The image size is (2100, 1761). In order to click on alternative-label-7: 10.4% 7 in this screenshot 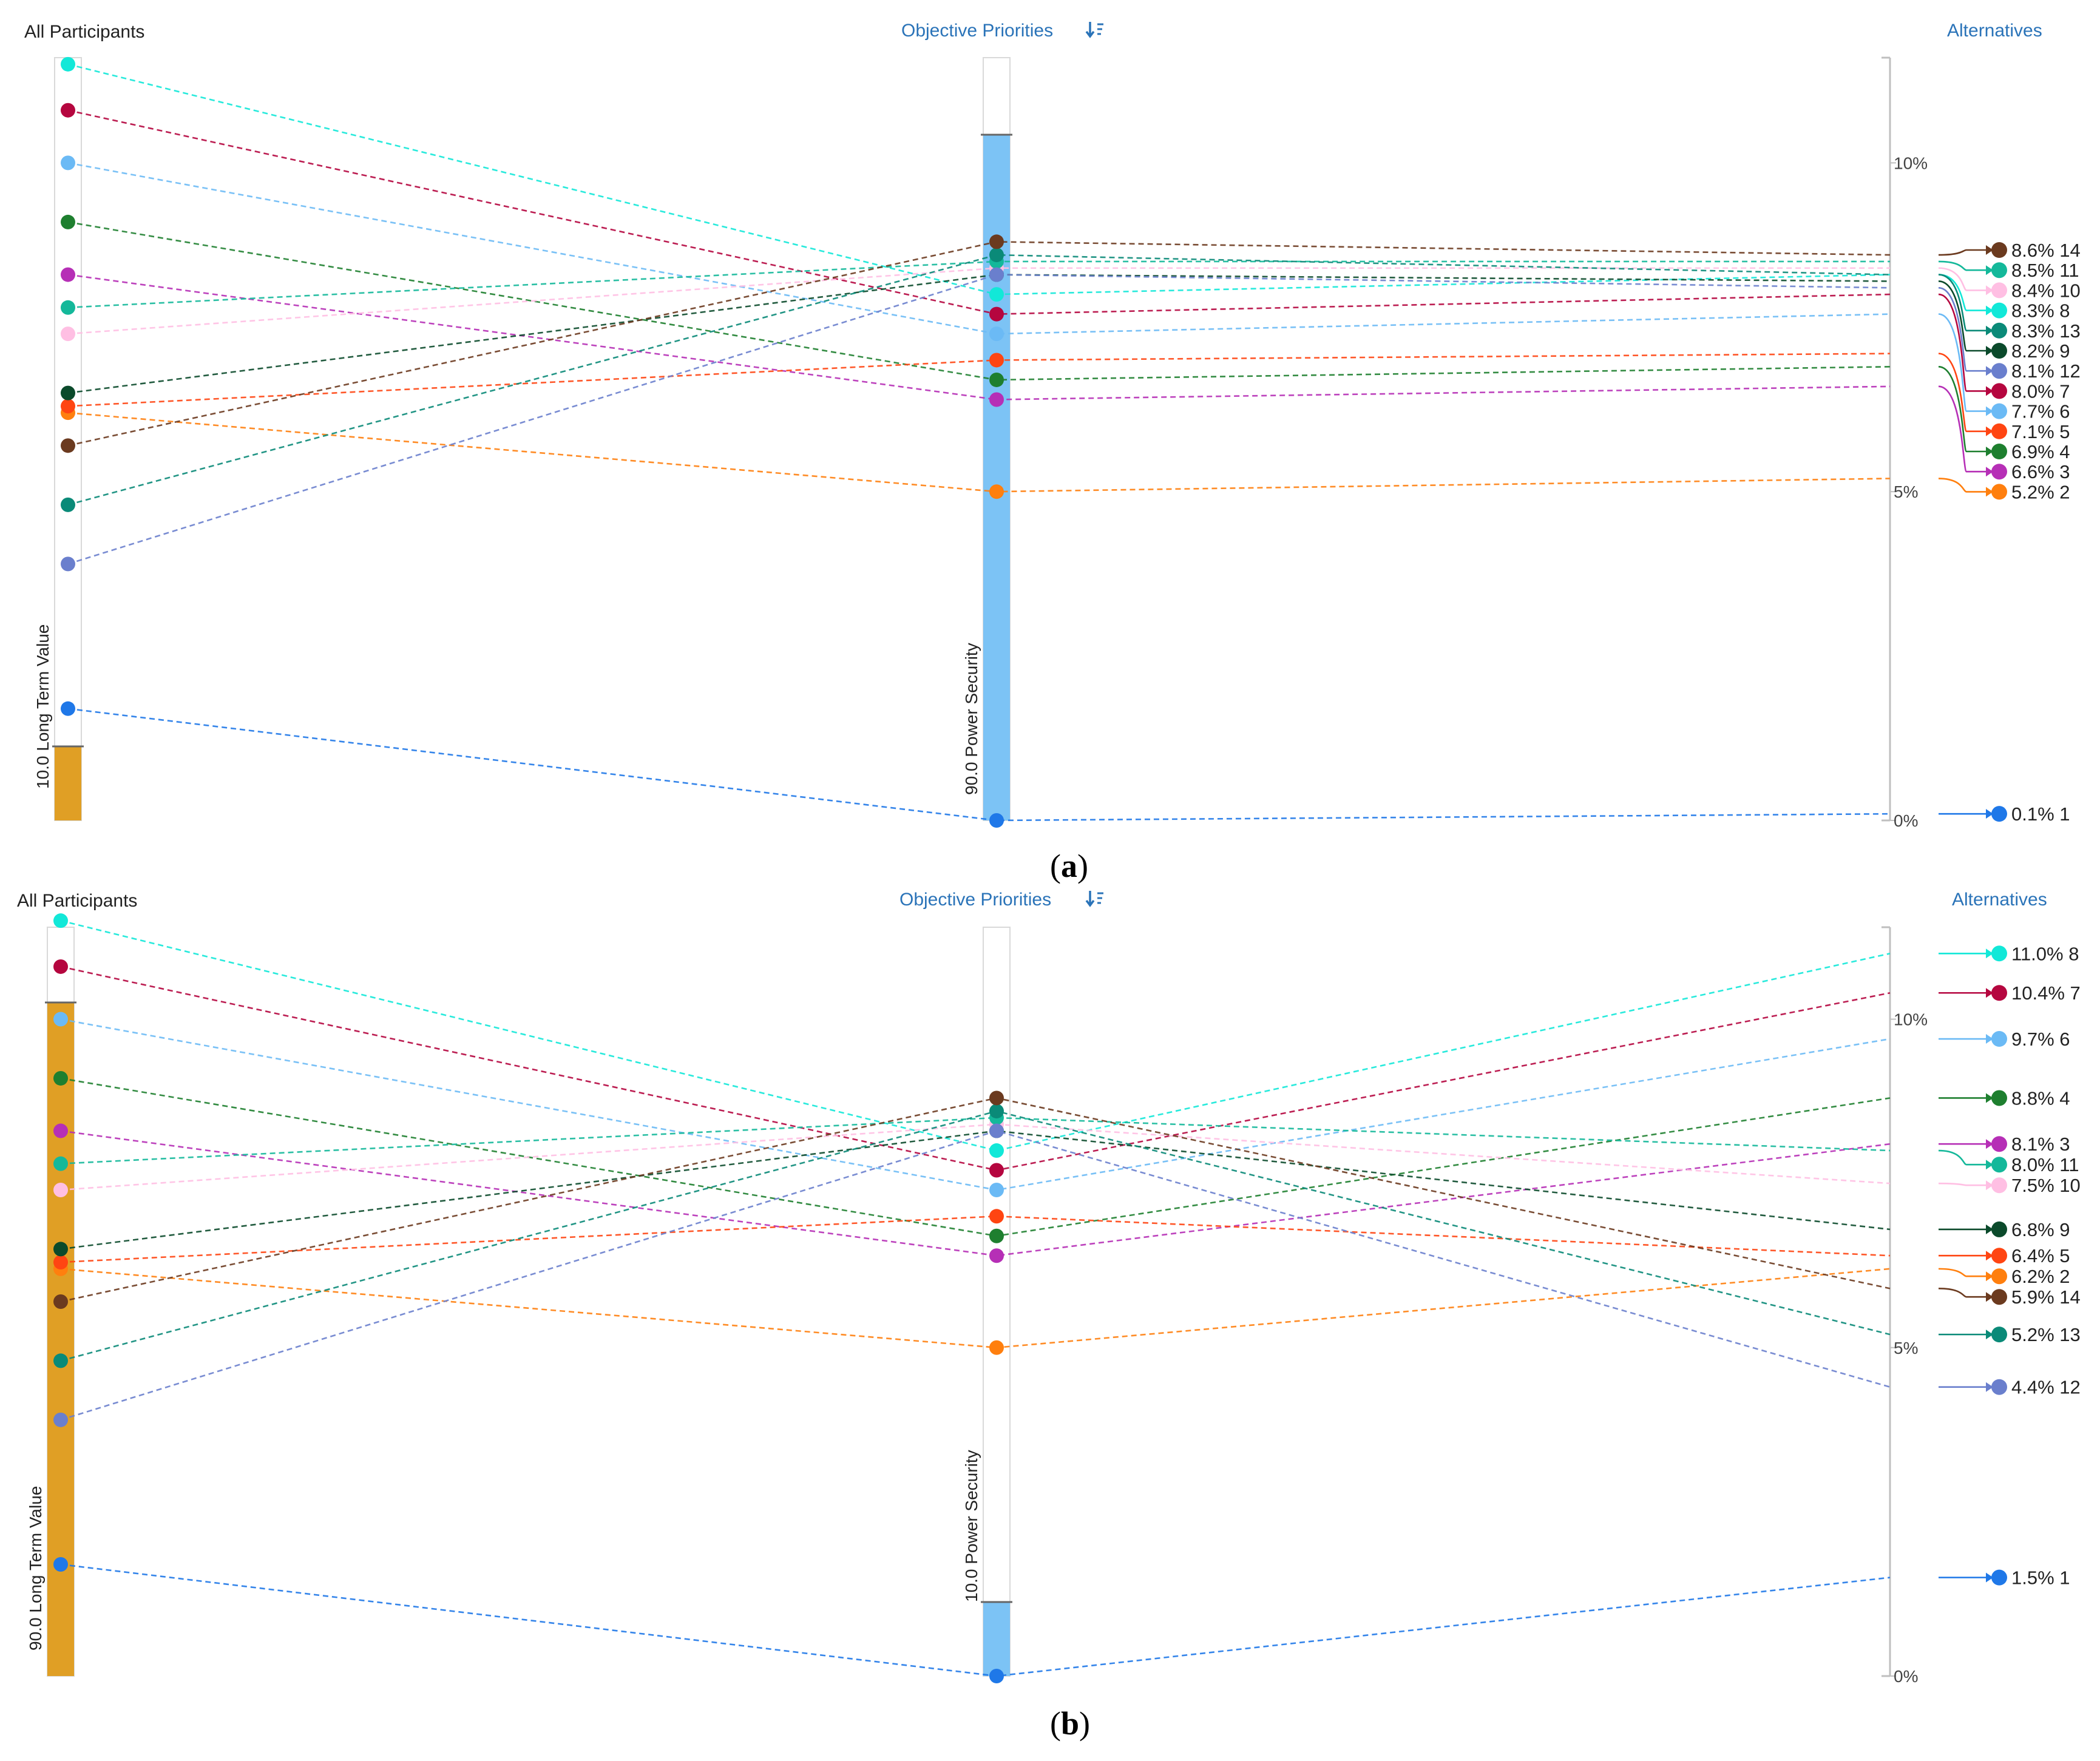, I will do `click(2046, 993)`.